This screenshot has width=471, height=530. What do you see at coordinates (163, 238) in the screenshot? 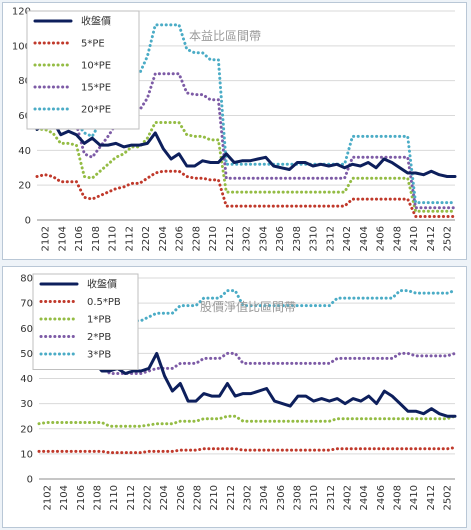
I see `pe-x-tick-label: 2204` at bounding box center [163, 238].